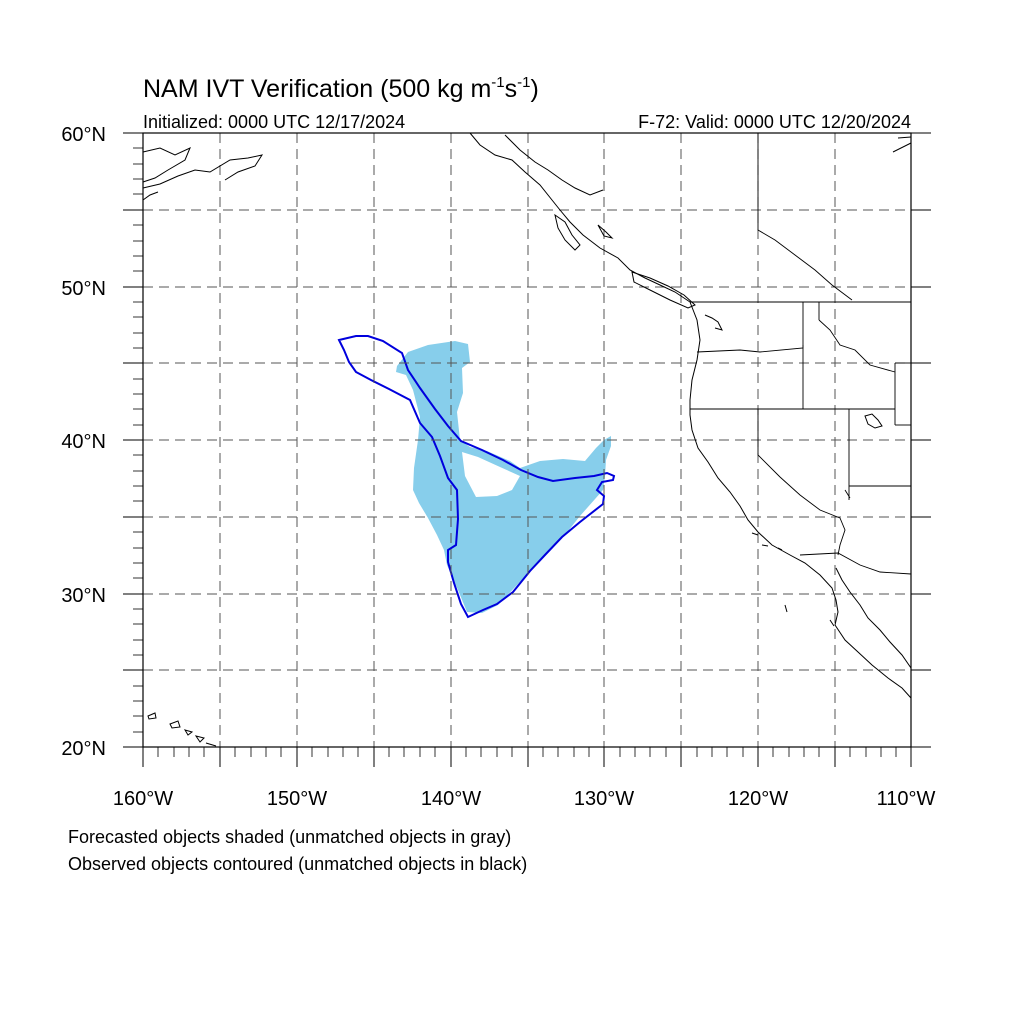 This screenshot has height=1024, width=1024. What do you see at coordinates (143, 799) in the screenshot?
I see `lon-label: 160°W` at bounding box center [143, 799].